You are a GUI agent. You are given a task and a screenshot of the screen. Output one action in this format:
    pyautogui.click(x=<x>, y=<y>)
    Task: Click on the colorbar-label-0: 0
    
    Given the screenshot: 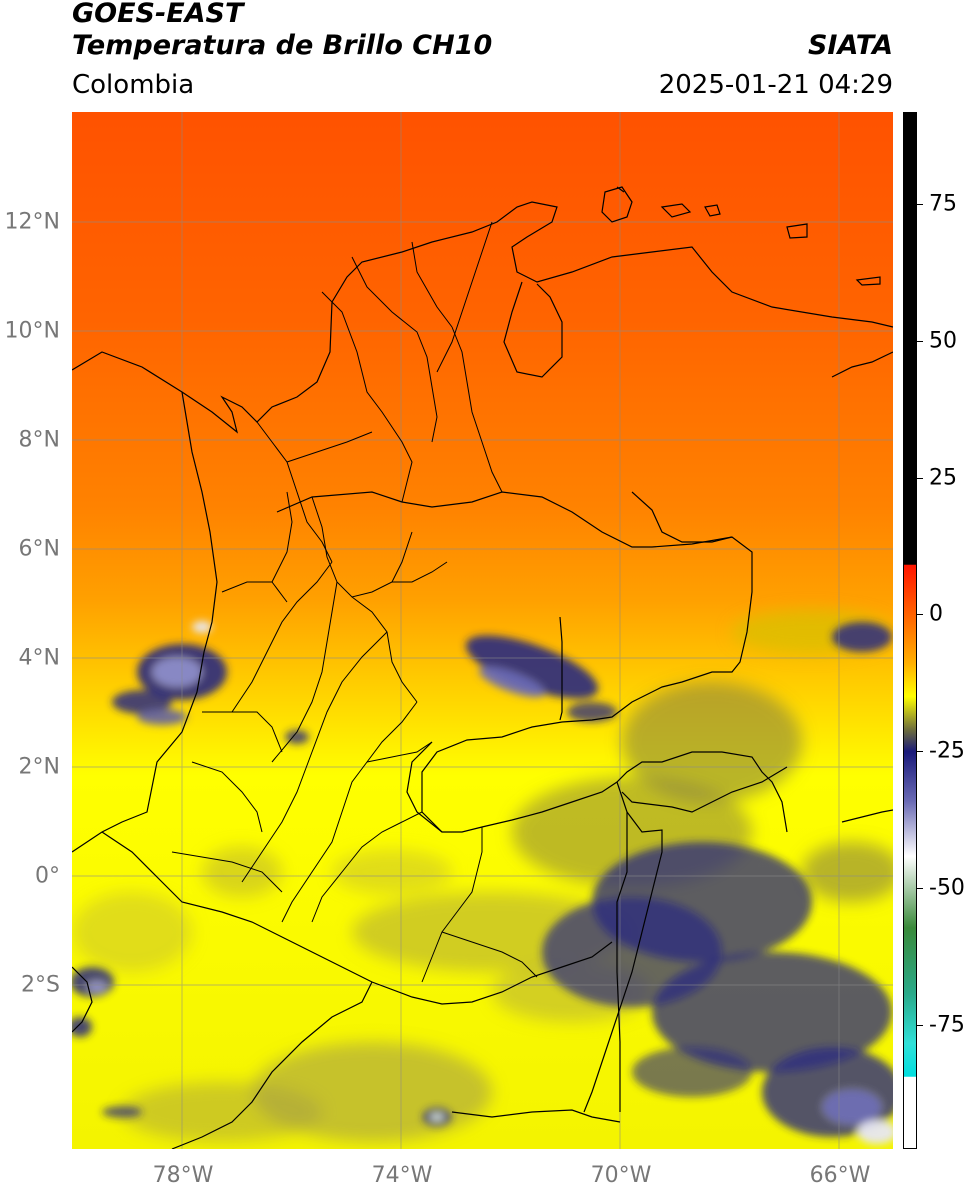 What is the action you would take?
    pyautogui.click(x=936, y=614)
    